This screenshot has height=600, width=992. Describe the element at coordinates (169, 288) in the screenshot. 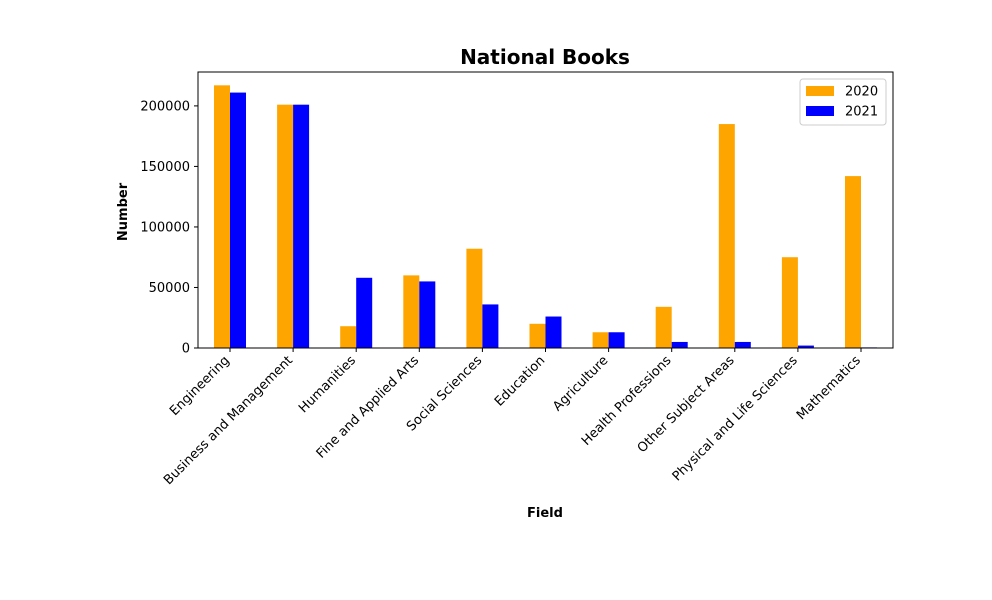

I see `y-tick-label: 50000` at that location.